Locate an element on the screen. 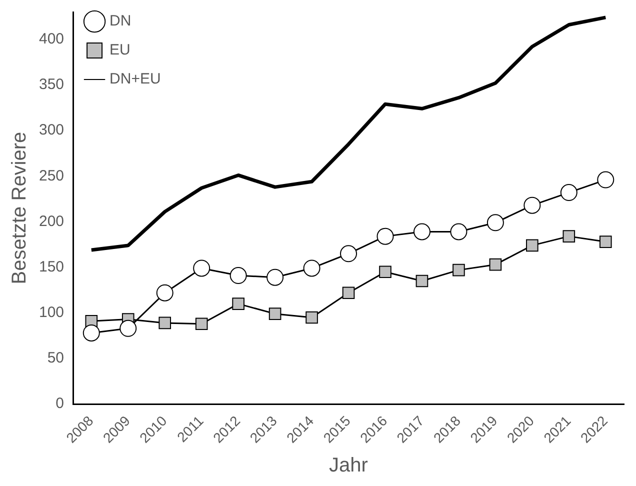 Image resolution: width=636 pixels, height=486 pixels. y-tick-label: 50 is located at coordinates (55, 358).